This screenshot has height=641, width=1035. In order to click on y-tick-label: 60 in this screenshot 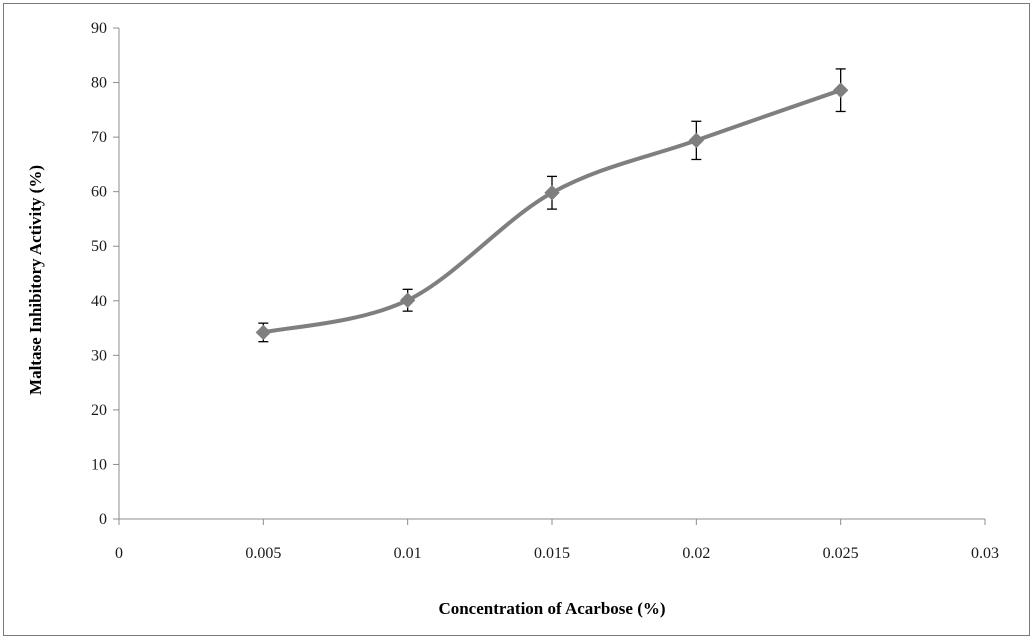, I will do `click(99, 192)`.